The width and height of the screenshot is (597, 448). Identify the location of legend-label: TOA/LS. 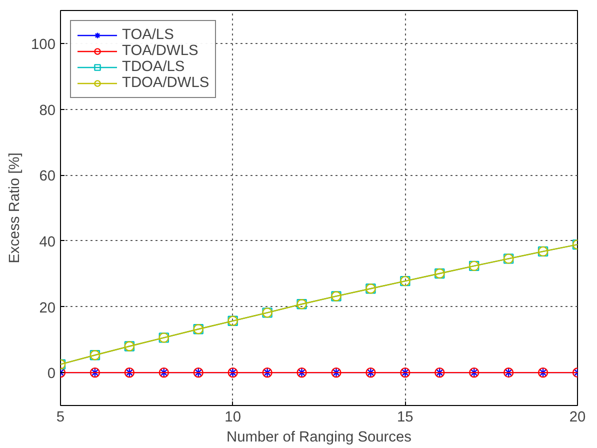
(148, 35).